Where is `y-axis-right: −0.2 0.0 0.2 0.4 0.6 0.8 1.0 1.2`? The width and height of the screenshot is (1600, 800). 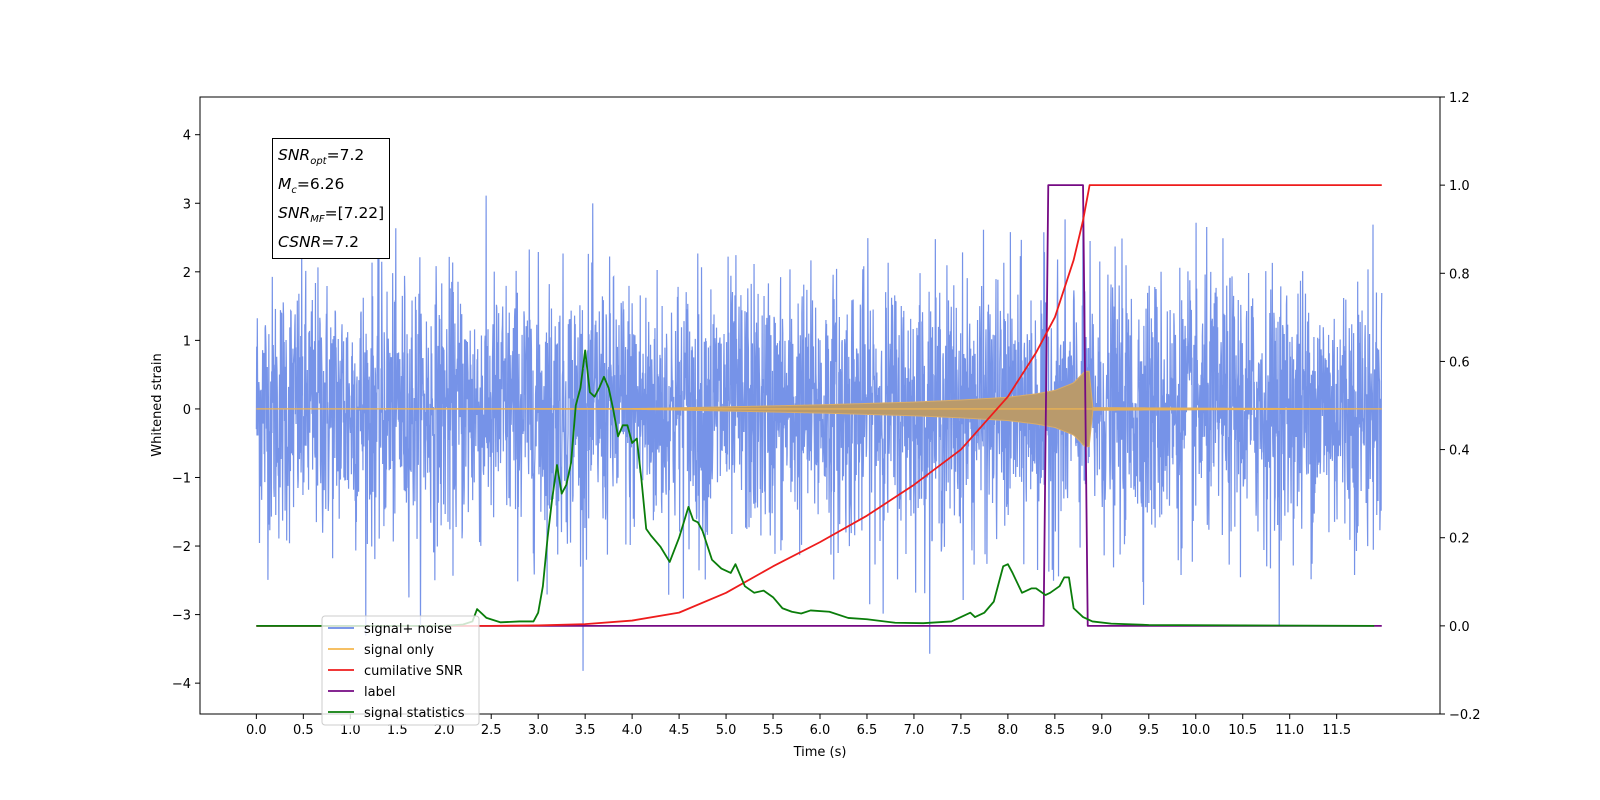
y-axis-right: −0.2 0.0 0.2 0.4 0.6 0.8 1.0 1.2 is located at coordinates (1460, 407).